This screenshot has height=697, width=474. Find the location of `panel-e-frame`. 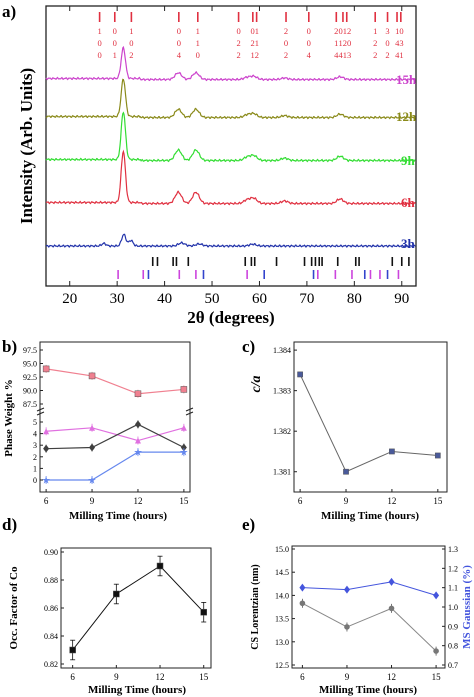

panel-e-frame is located at coordinates (368, 607).